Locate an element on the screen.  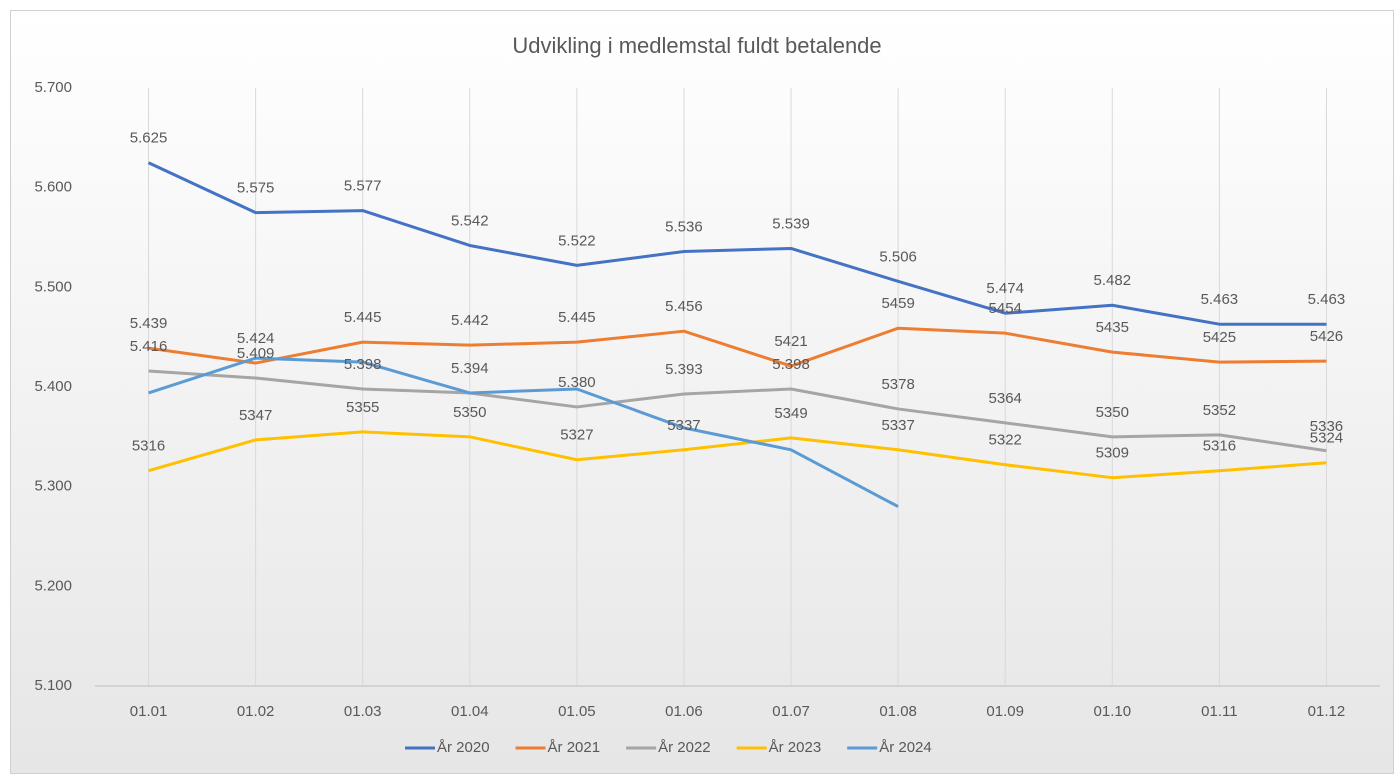
data-label: 5327 is located at coordinates (576, 435).